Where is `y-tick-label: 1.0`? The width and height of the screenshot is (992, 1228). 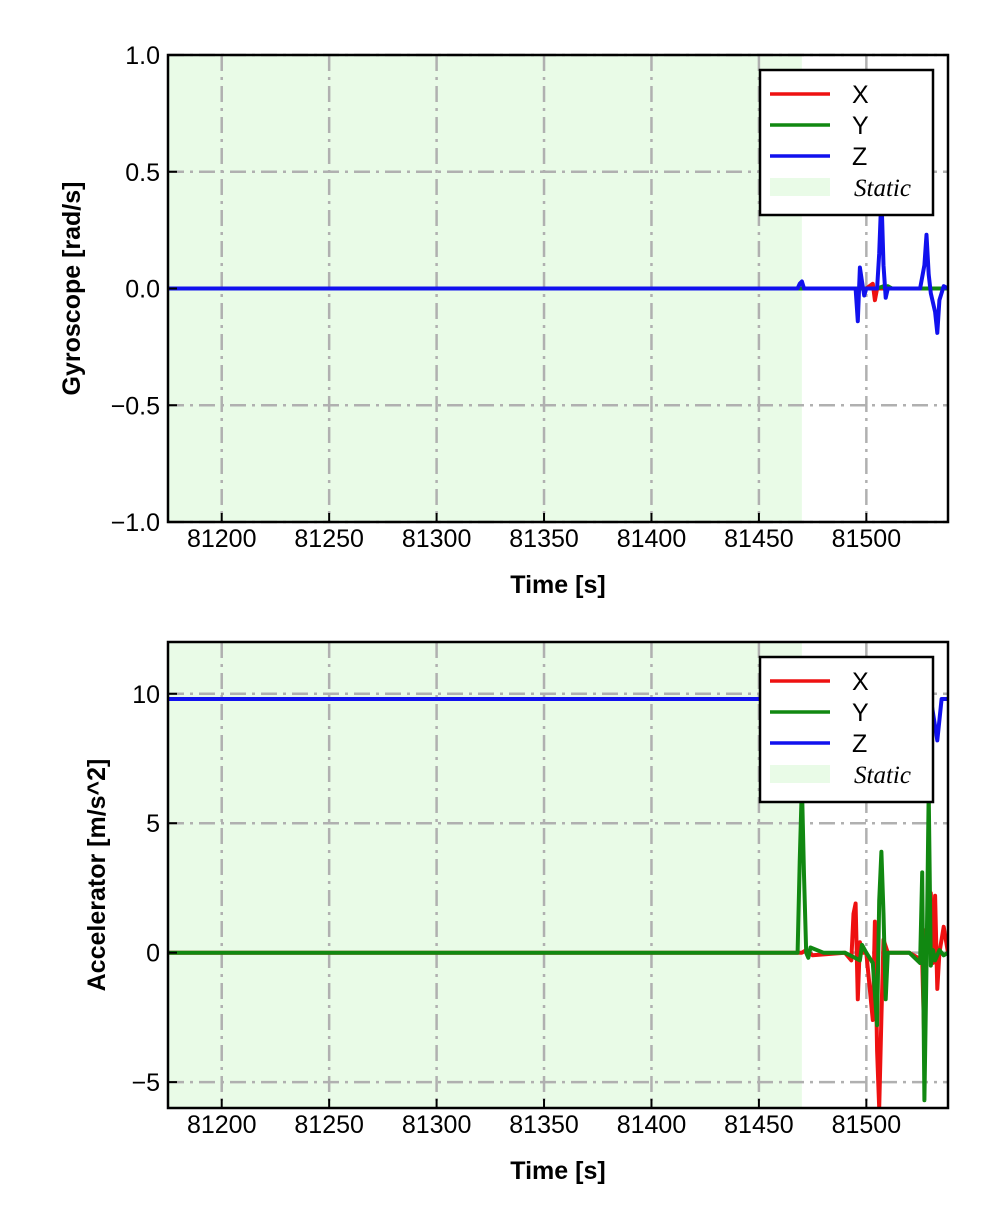 y-tick-label: 1.0 is located at coordinates (142, 56).